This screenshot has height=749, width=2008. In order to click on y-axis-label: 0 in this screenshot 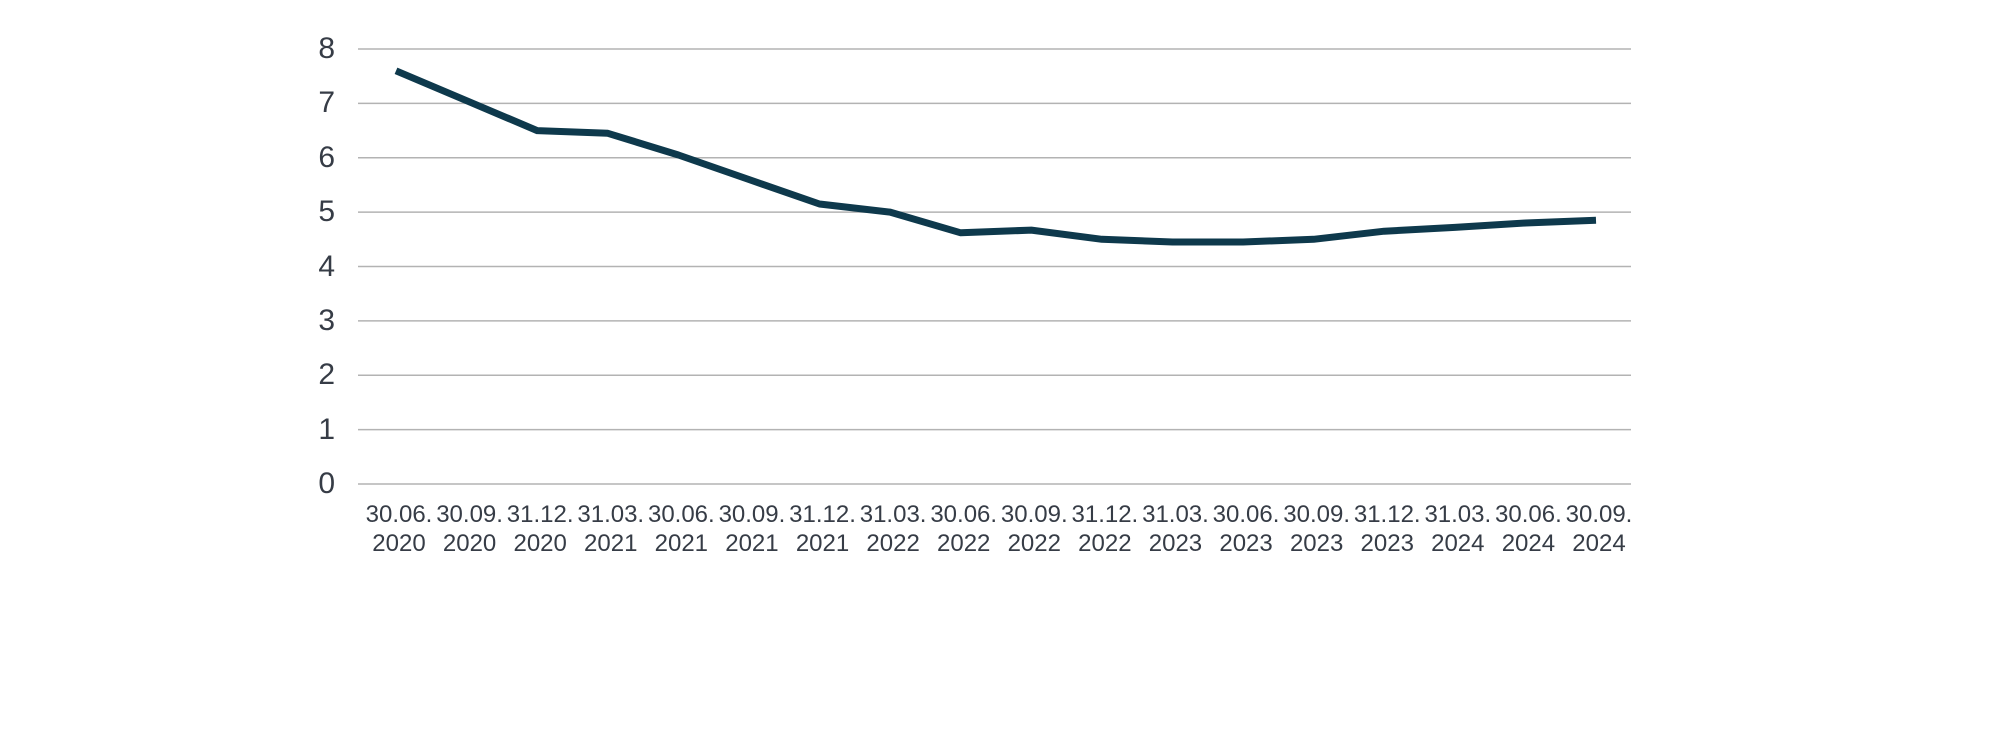, I will do `click(327, 483)`.